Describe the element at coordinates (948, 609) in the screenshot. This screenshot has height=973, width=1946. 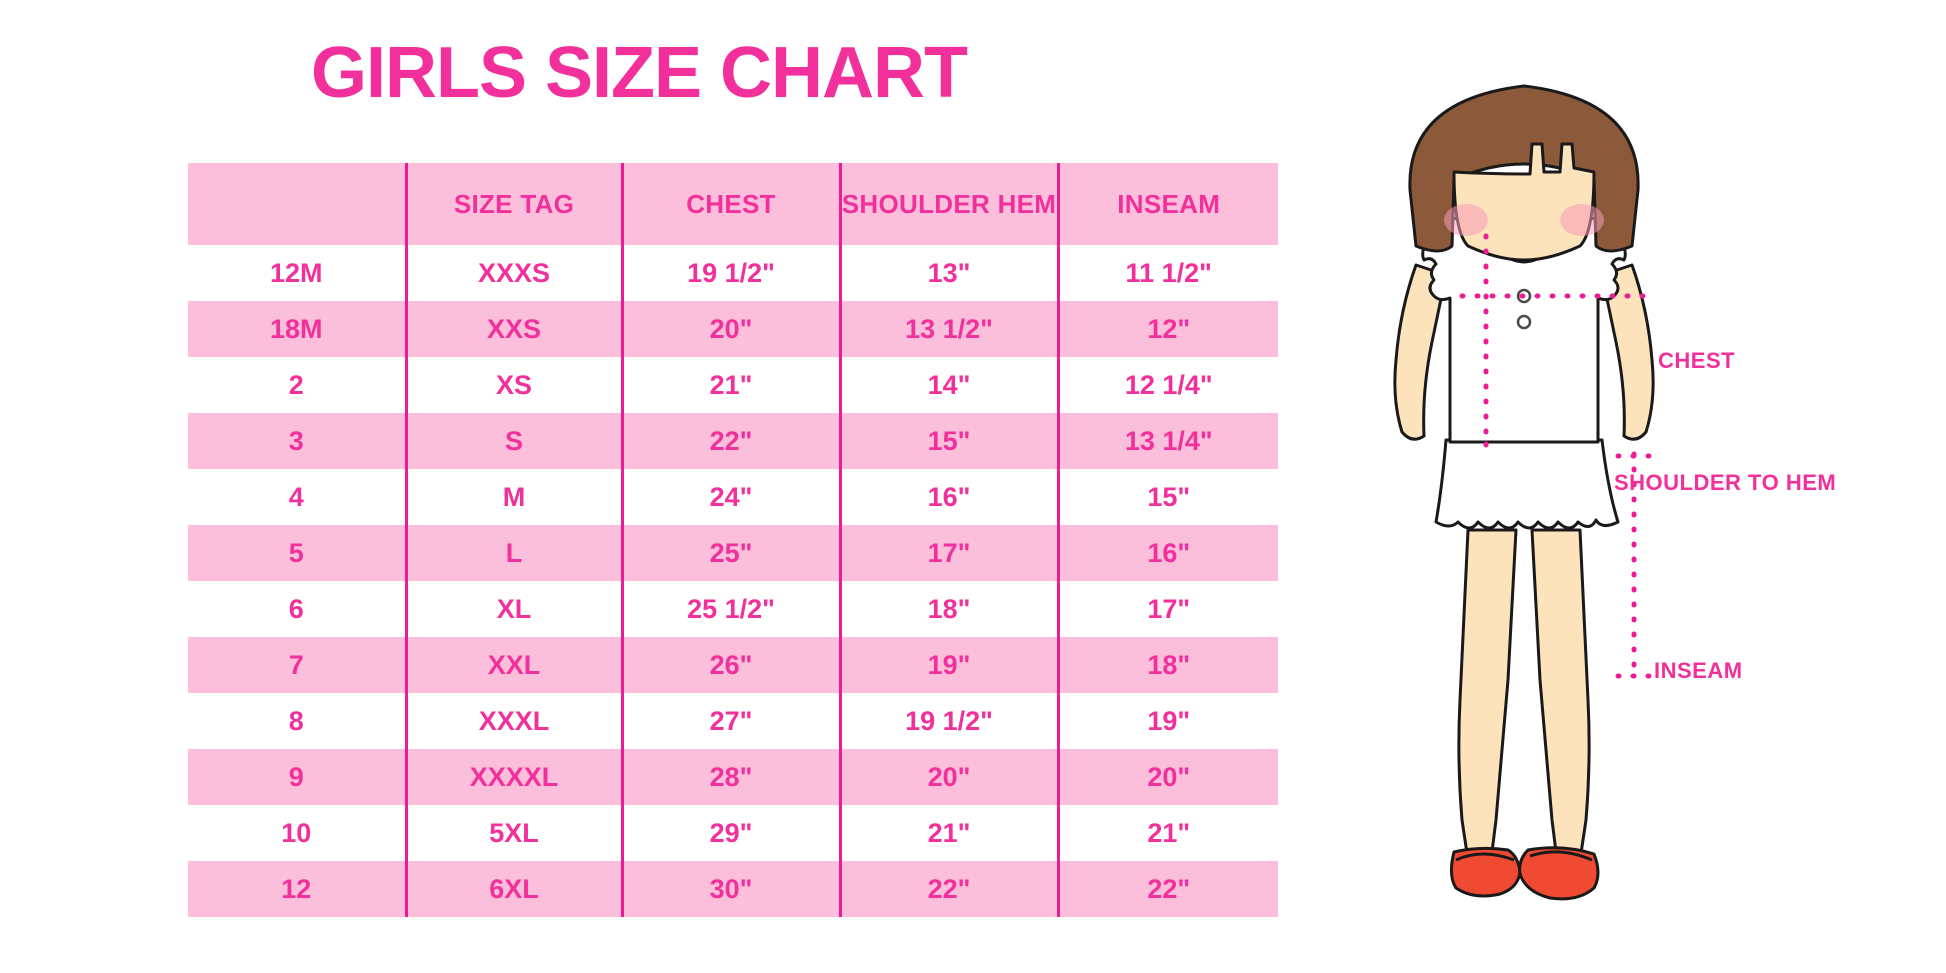
I see `cell-shoulder-hem: 18"` at that location.